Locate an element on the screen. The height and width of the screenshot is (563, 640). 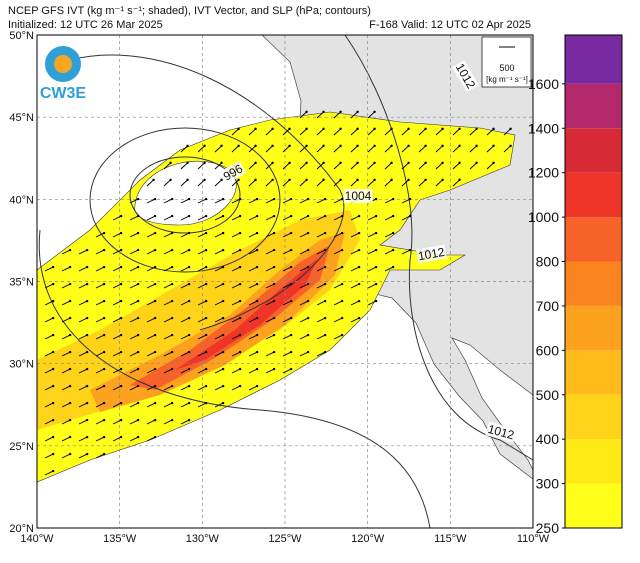
colorbar-tick-label: 1400 is located at coordinates (543, 128).